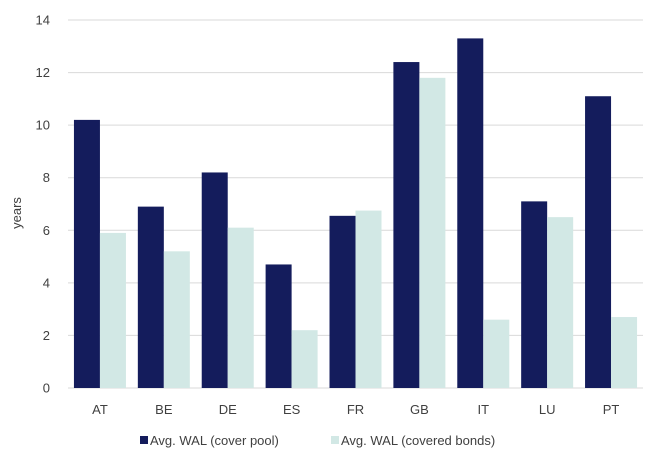 The image size is (653, 455). What do you see at coordinates (16, 213) in the screenshot?
I see `y-axis-label: years` at bounding box center [16, 213].